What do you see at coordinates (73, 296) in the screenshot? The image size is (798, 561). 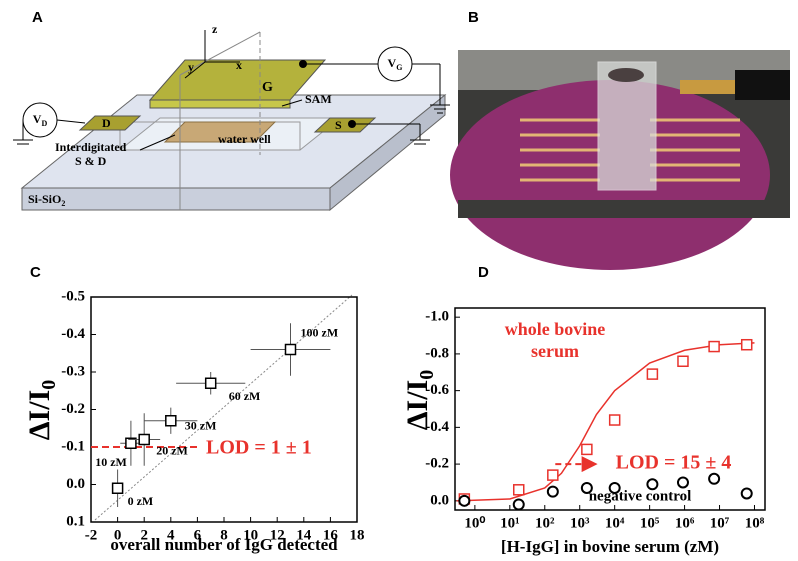 I see `y-tick-label: -0.5` at bounding box center [73, 296].